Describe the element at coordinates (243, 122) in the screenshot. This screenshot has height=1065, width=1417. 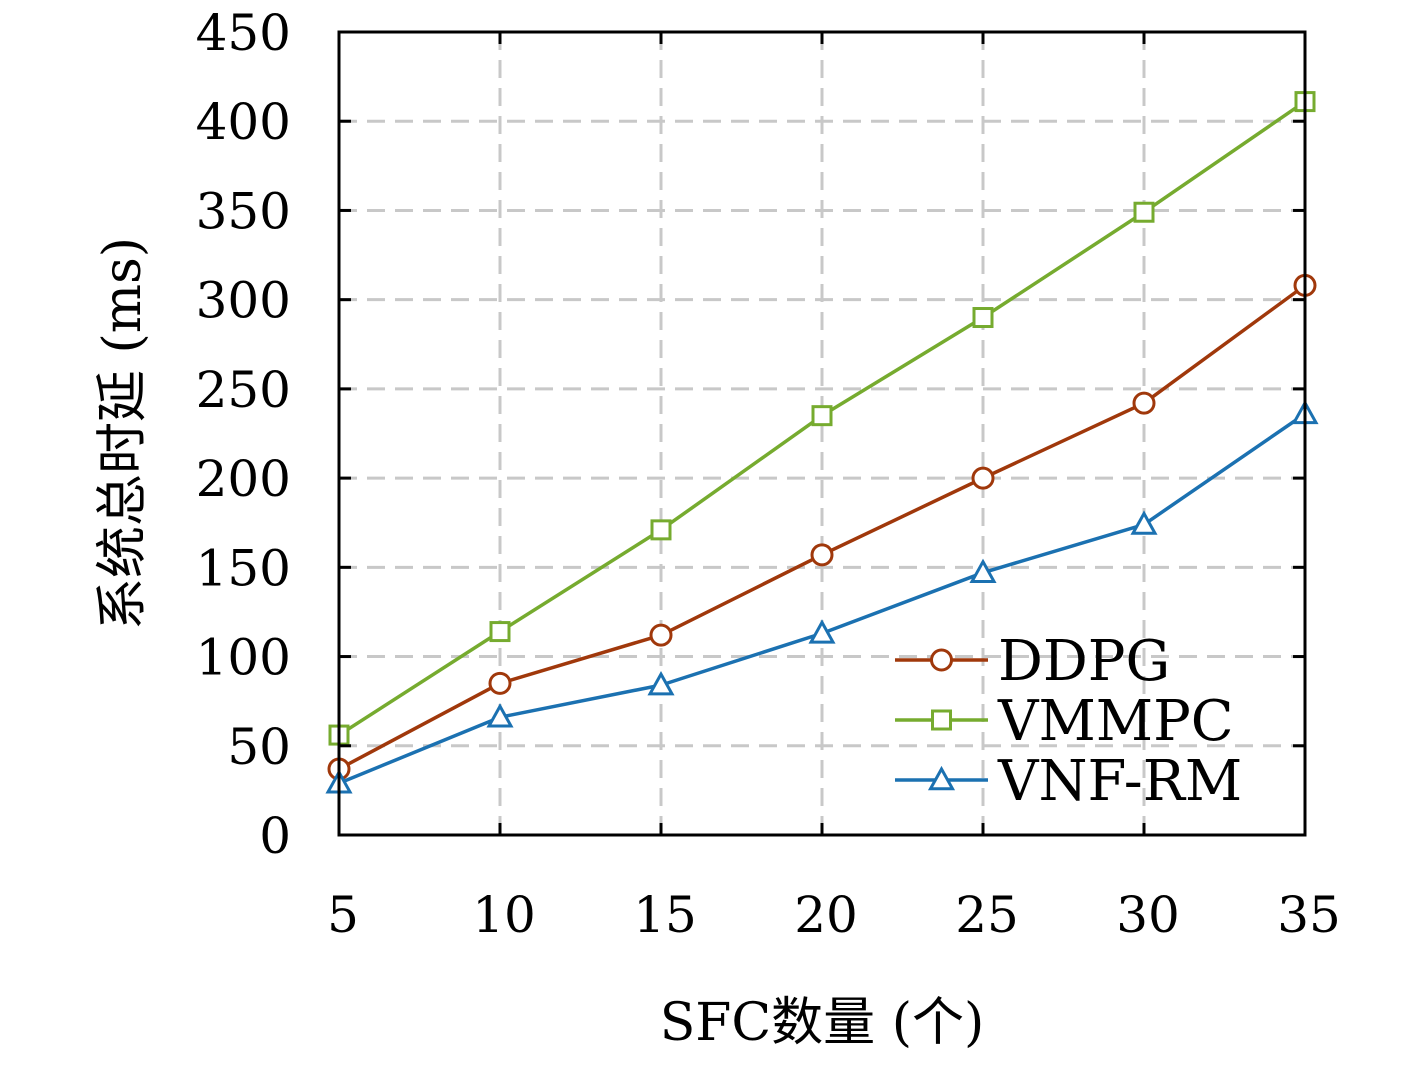
I see `y-tick-label: 400` at that location.